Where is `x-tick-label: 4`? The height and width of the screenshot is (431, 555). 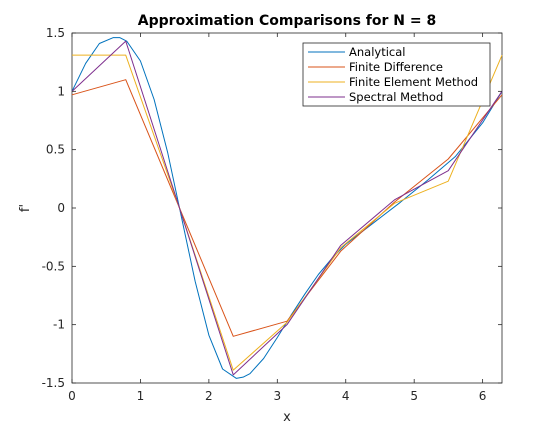 x-tick-label: 4 is located at coordinates (346, 396).